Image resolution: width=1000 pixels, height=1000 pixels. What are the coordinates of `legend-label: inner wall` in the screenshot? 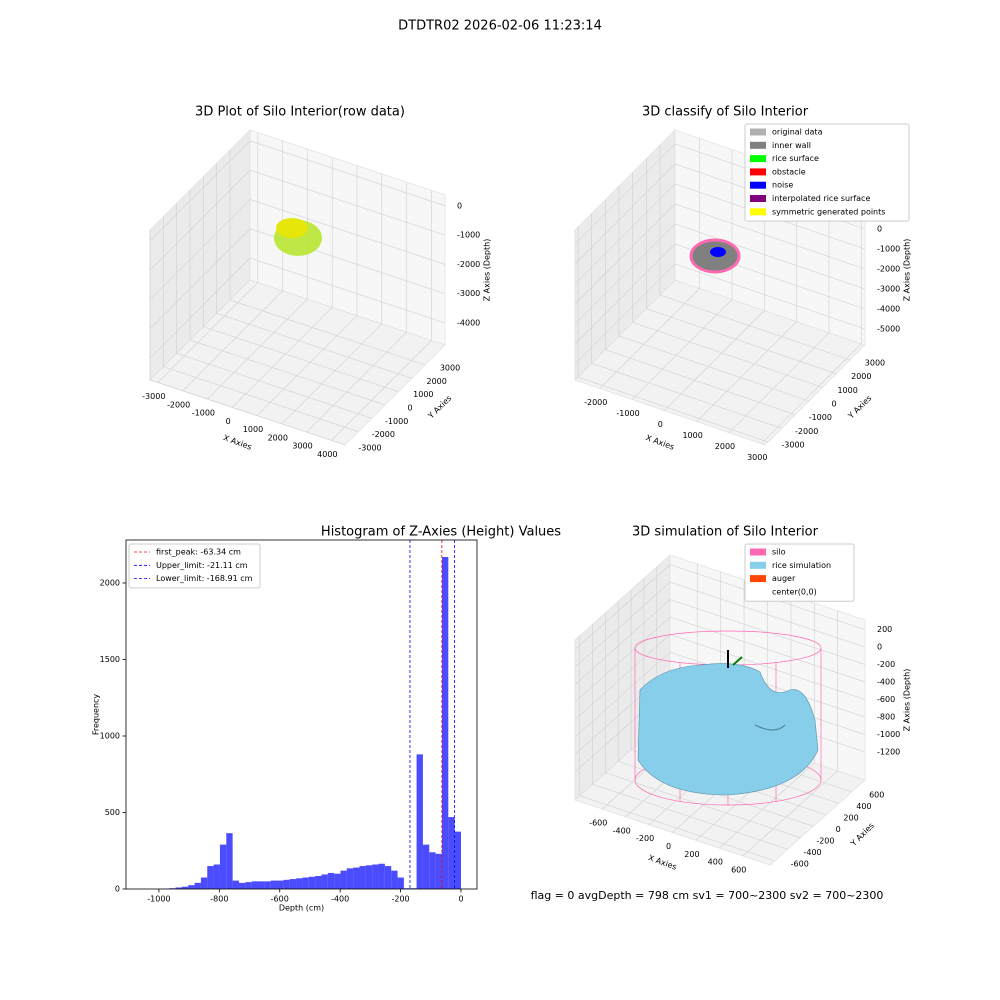 It's located at (791, 145).